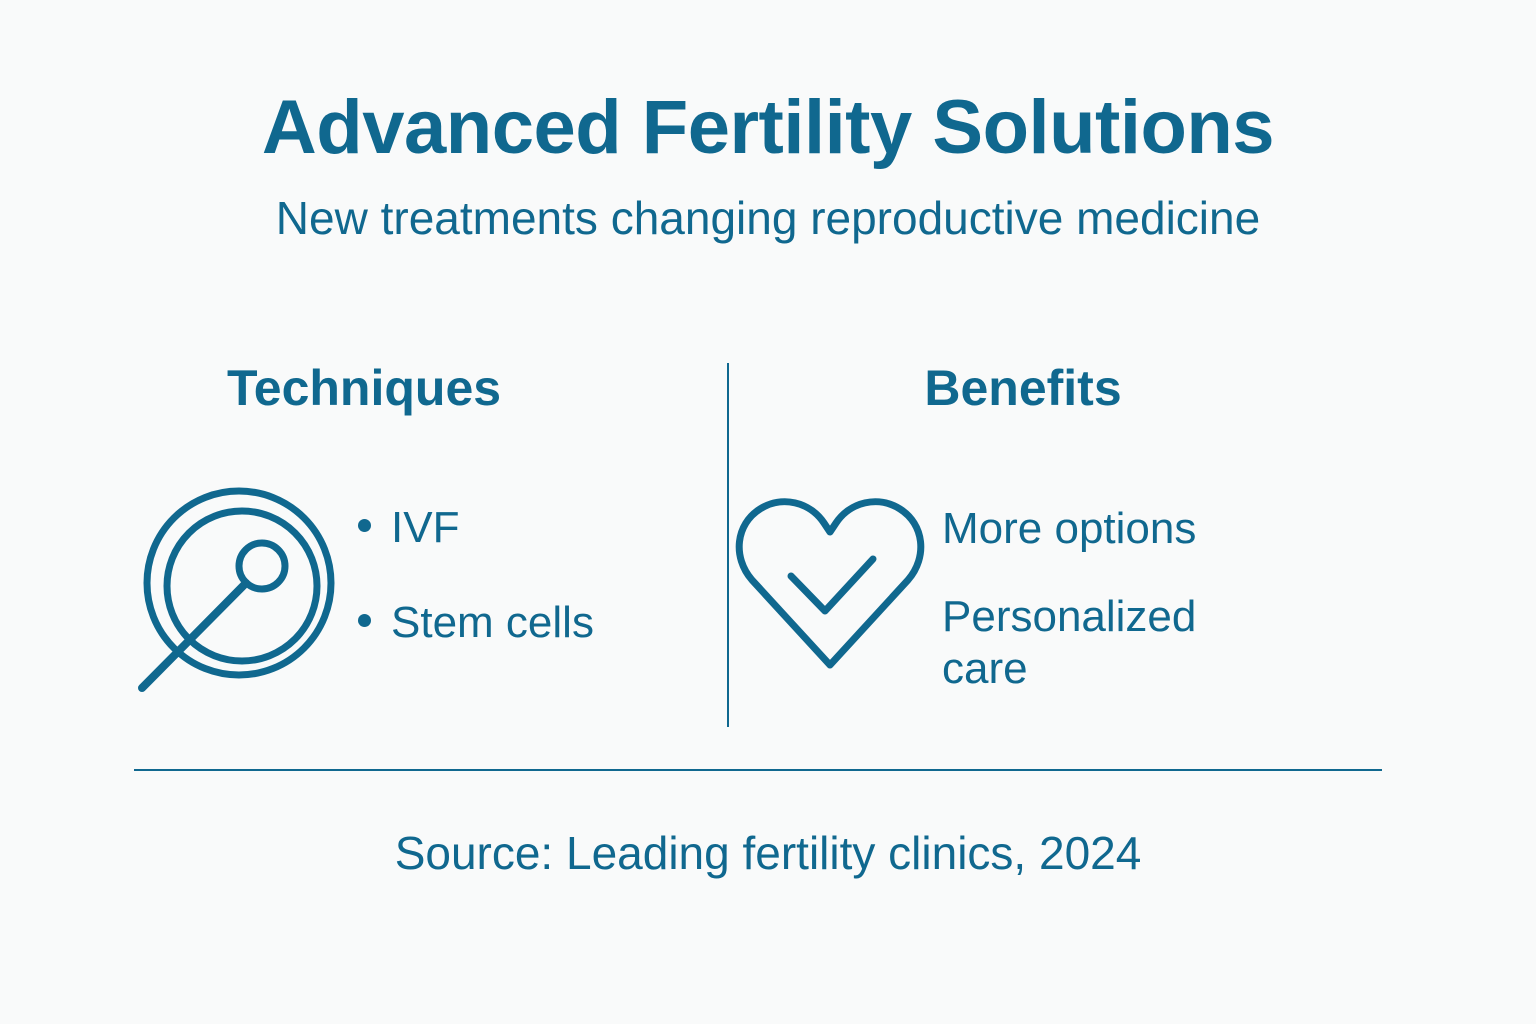 This screenshot has width=1536, height=1024. I want to click on vertical-divider, so click(728, 545).